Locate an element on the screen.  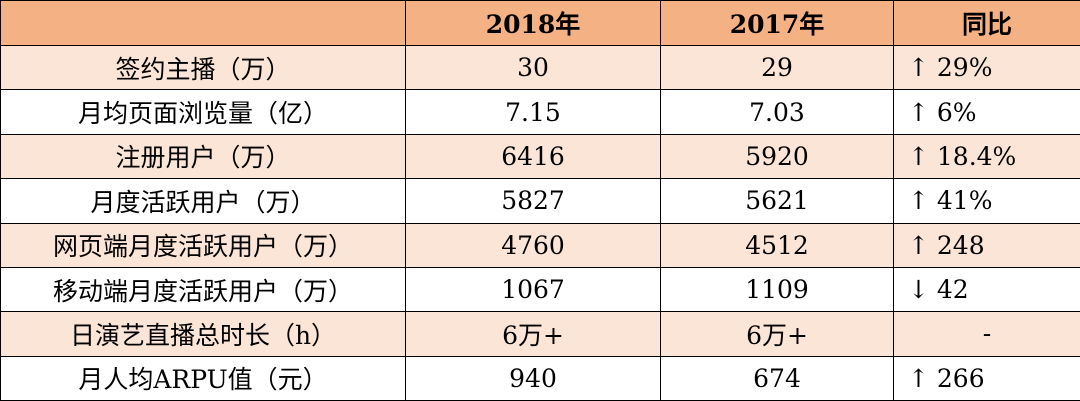
row-label: 注册用户（万） is located at coordinates (203, 156).